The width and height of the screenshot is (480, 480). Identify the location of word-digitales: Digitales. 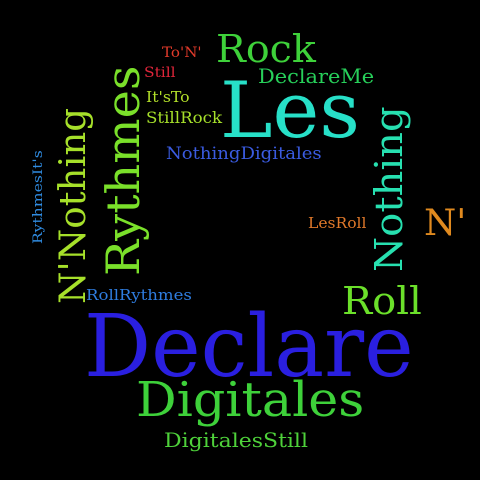
(250, 400).